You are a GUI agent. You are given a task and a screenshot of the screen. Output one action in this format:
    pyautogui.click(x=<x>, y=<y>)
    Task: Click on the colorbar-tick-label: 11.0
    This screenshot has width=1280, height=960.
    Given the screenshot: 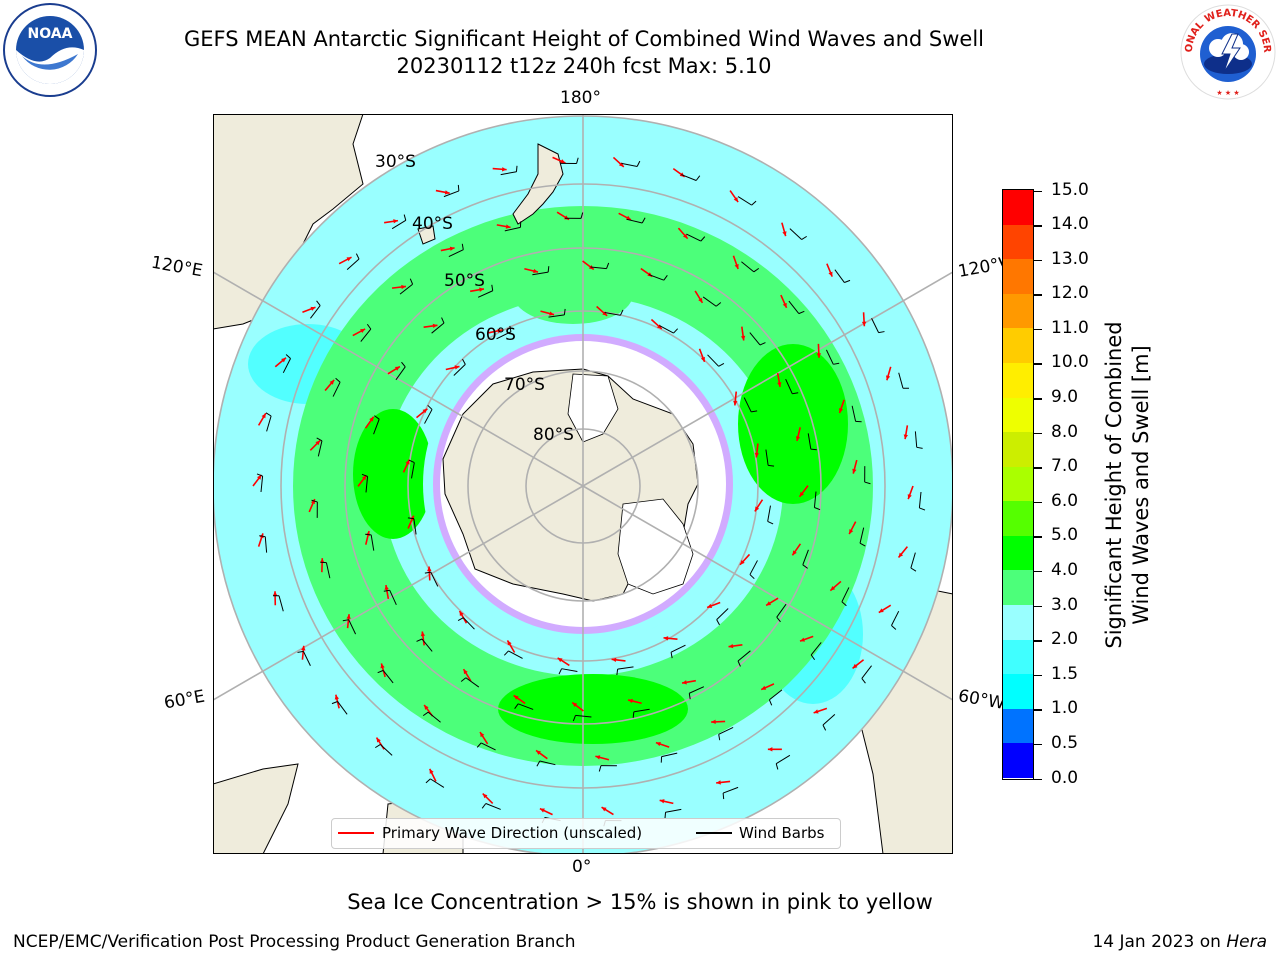 What is the action you would take?
    pyautogui.click(x=1070, y=327)
    